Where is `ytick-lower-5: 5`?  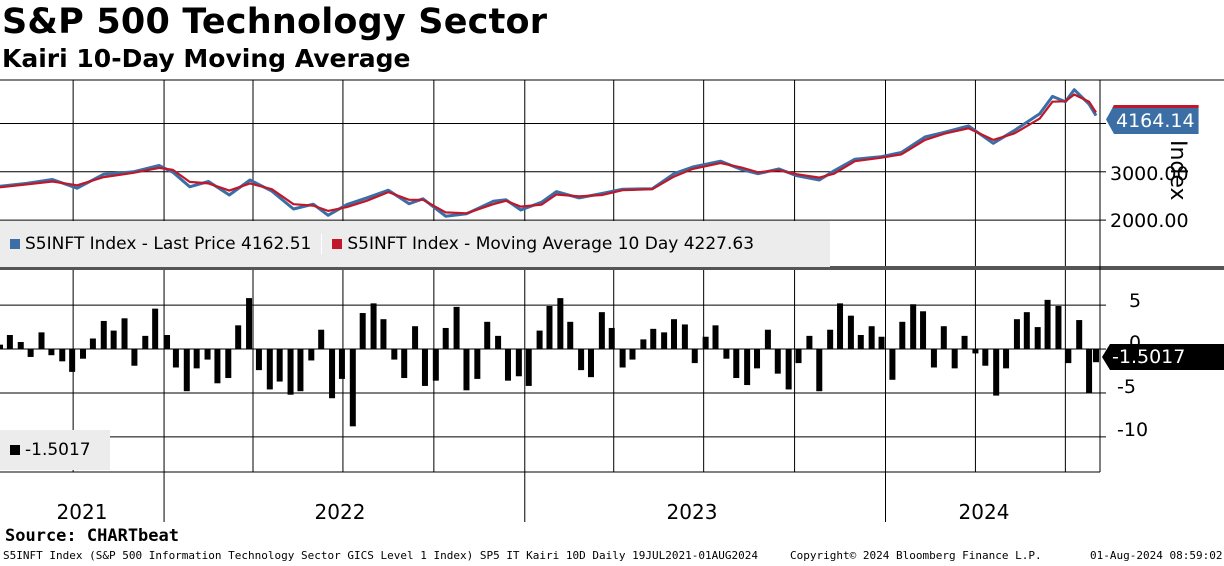 ytick-lower-5: 5 is located at coordinates (1135, 301).